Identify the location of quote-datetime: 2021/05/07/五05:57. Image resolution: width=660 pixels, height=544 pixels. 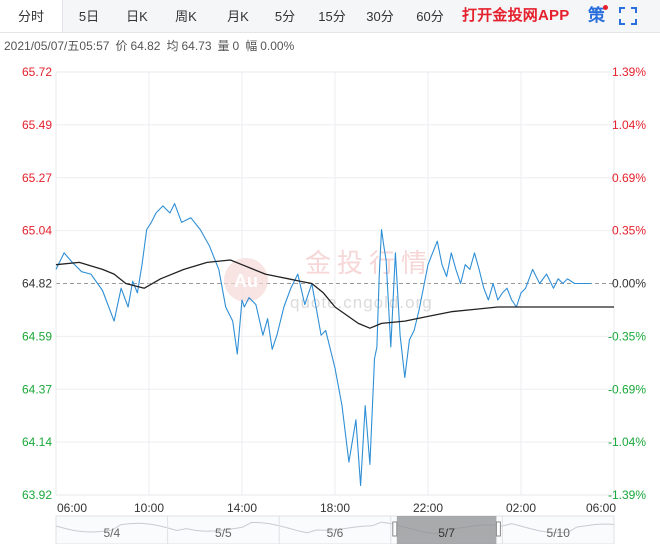
(57, 46).